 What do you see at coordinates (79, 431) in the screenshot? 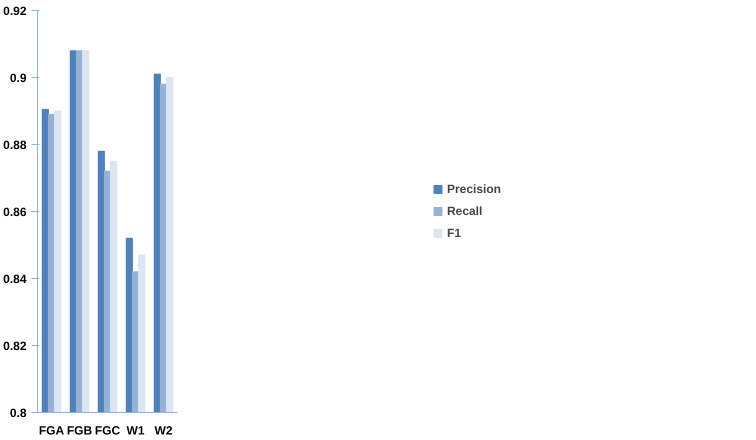
I see `x-tick-label: FGB` at bounding box center [79, 431].